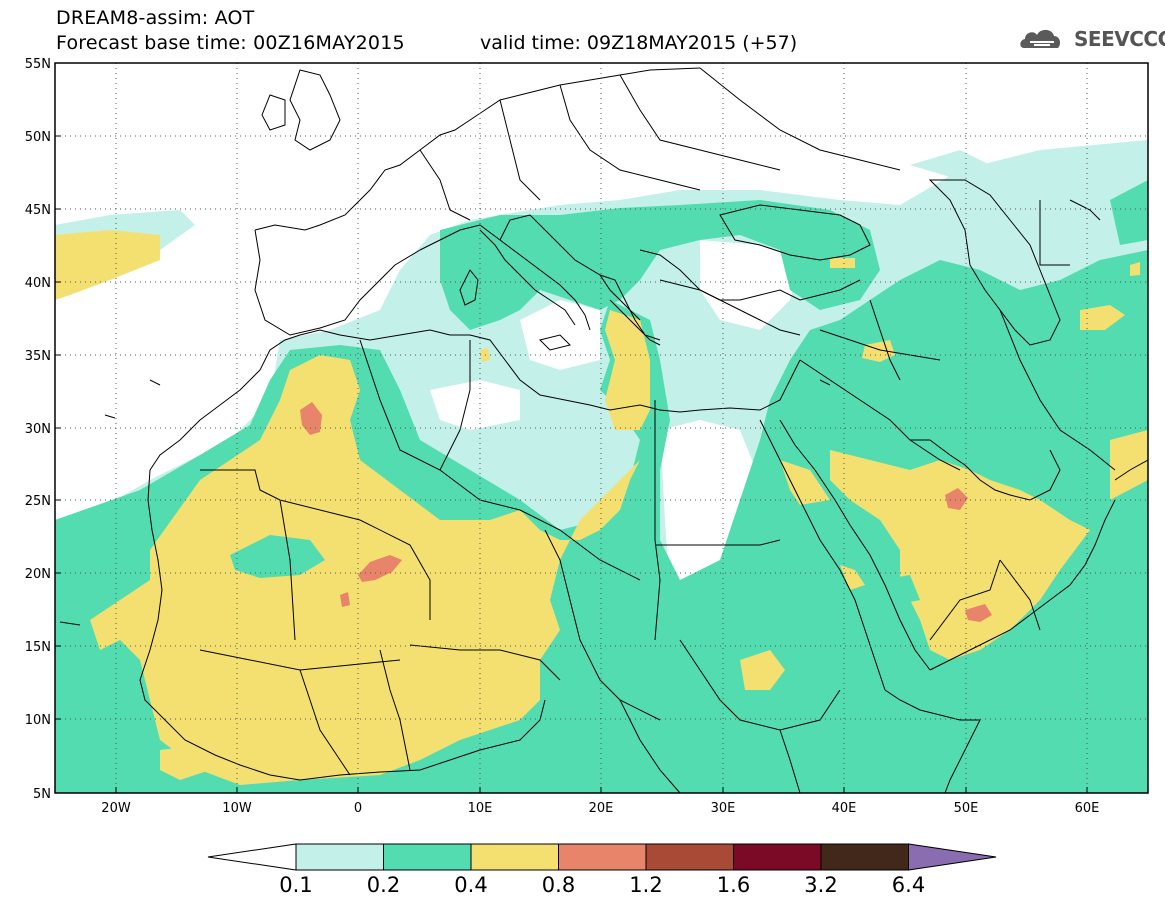 The width and height of the screenshot is (1165, 905). What do you see at coordinates (42, 794) in the screenshot?
I see `lat-label: 5N` at bounding box center [42, 794].